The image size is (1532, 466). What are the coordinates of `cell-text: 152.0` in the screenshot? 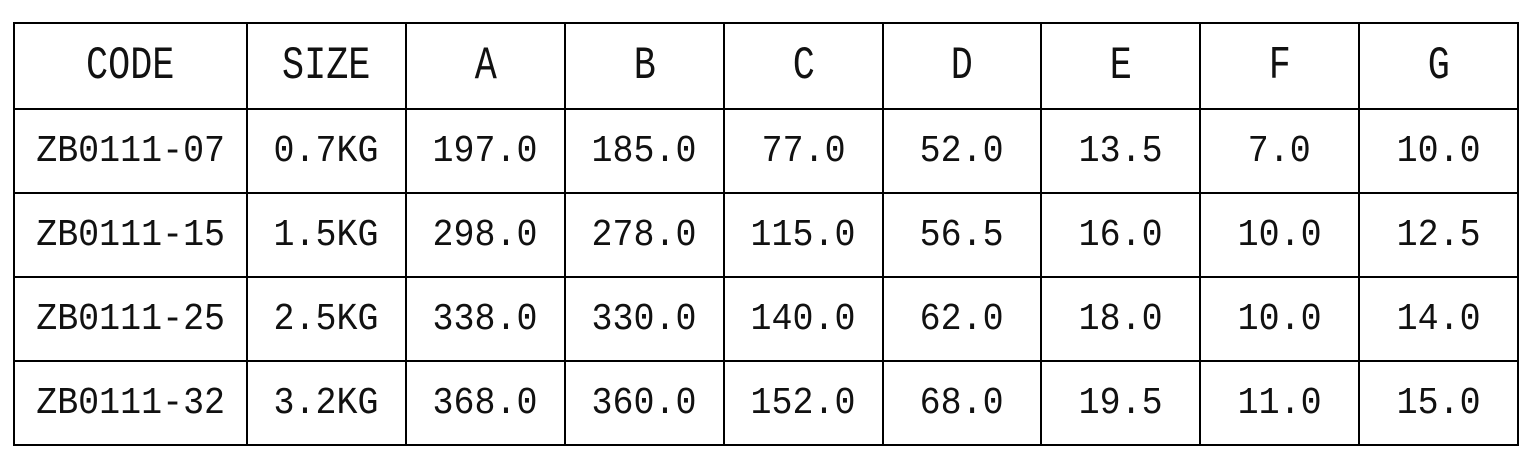 It's located at (803, 403).